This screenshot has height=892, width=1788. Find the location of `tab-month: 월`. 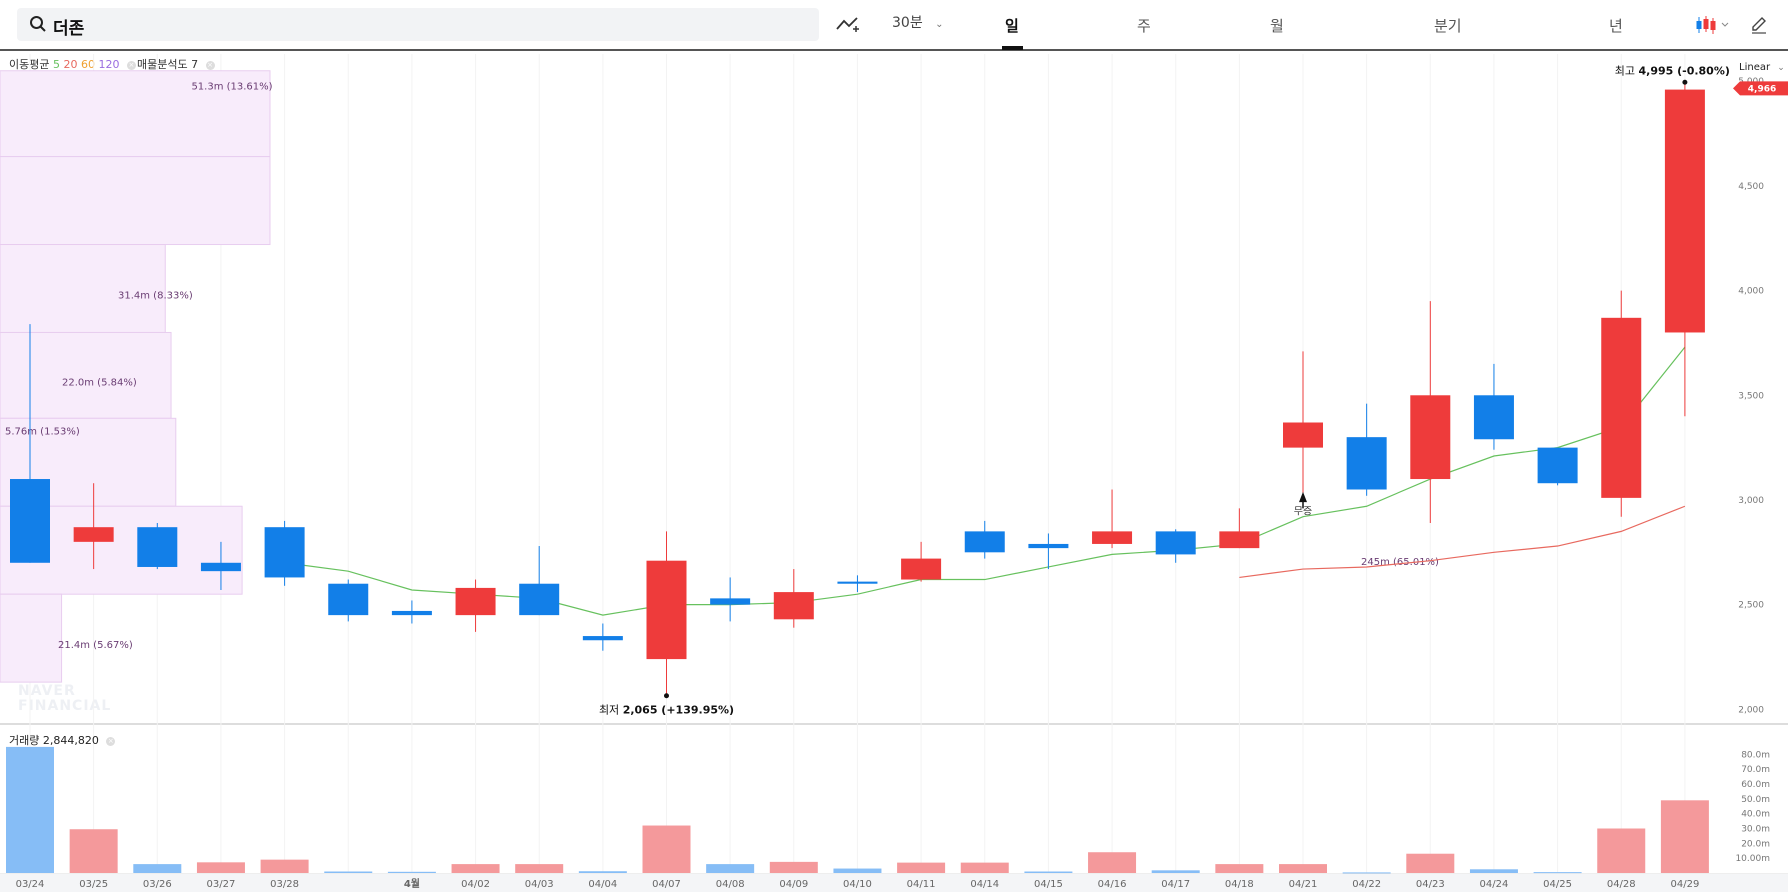

tab-month: 월 is located at coordinates (1277, 26).